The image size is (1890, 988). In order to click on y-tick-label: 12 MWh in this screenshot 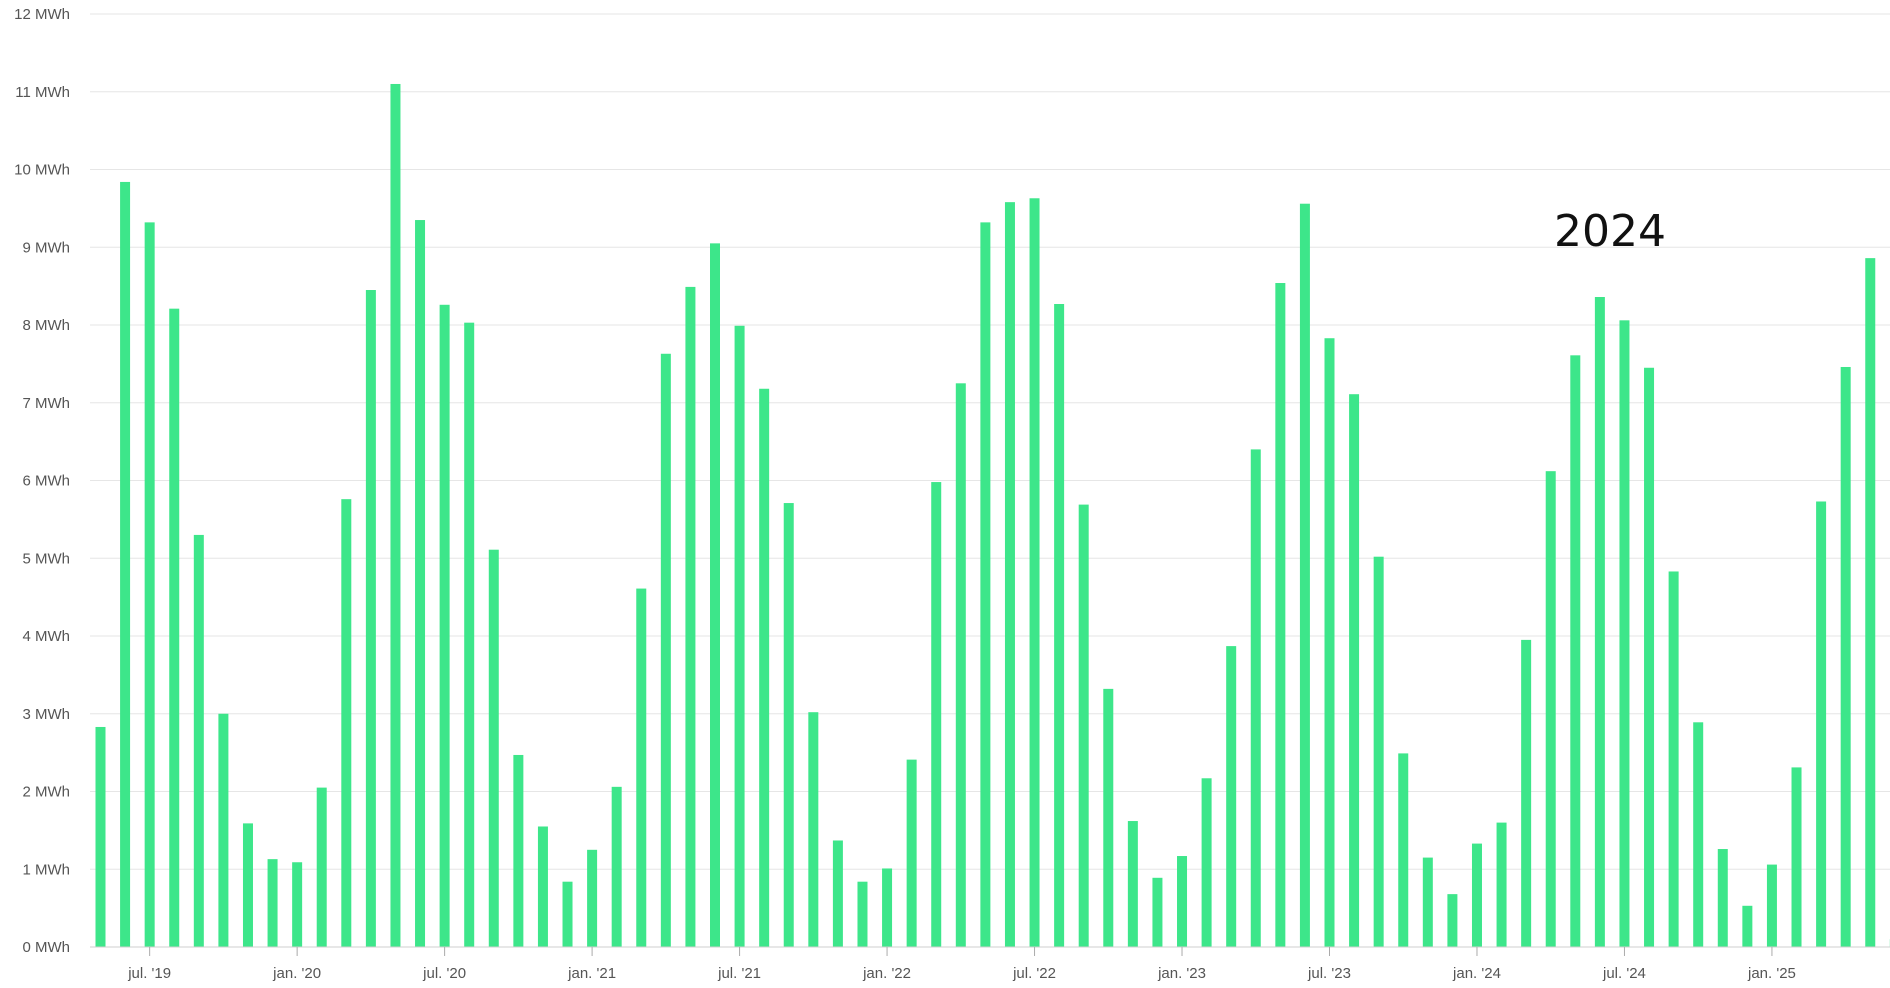, I will do `click(42, 14)`.